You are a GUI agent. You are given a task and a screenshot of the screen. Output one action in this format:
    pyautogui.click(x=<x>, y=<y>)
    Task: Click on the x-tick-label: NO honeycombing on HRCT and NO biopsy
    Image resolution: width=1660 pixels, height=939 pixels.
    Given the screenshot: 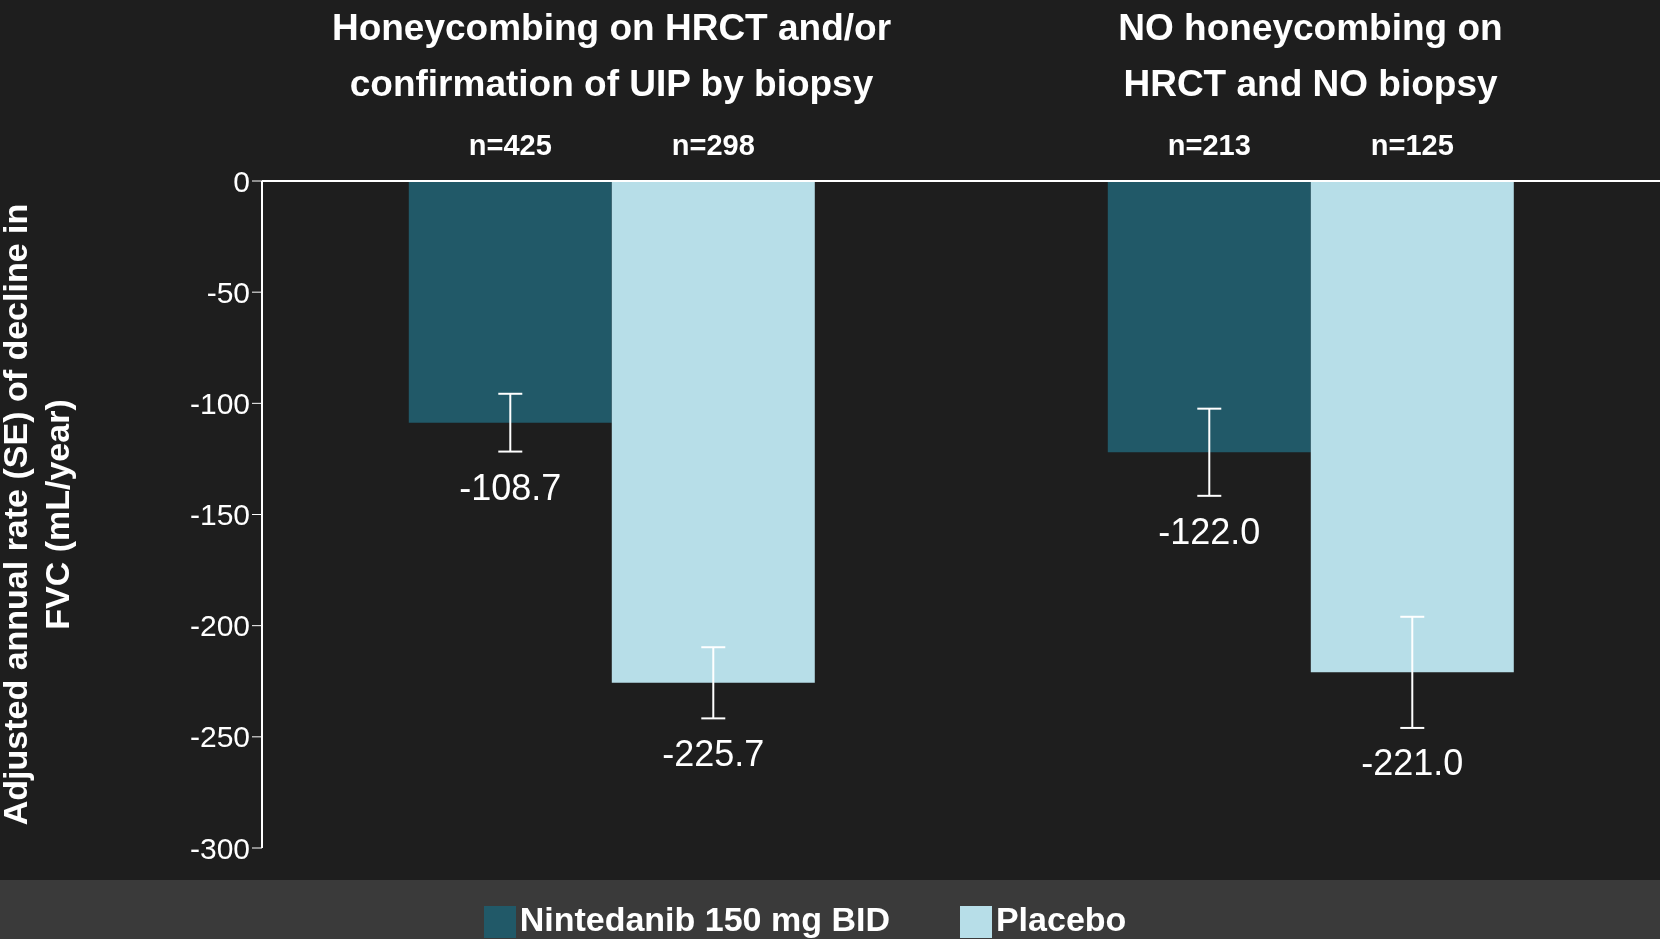 What is the action you would take?
    pyautogui.click(x=1310, y=55)
    